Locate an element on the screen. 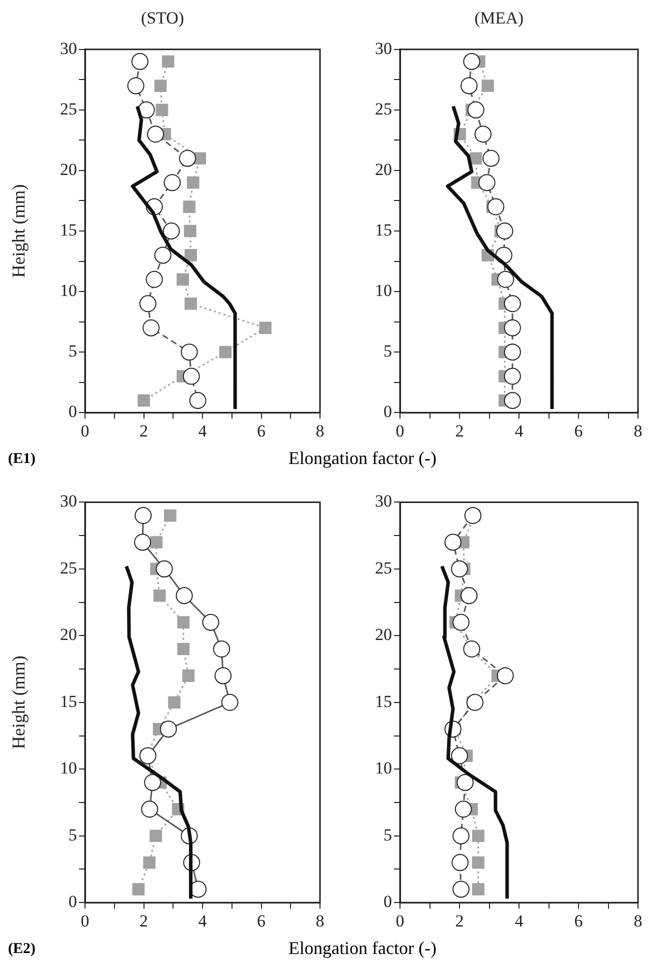  chart-title: (MEA) is located at coordinates (499, 18).